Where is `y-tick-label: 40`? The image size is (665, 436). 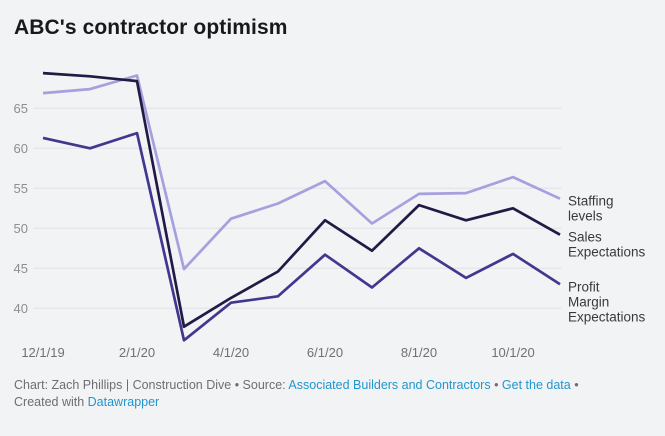 y-tick-label: 40 is located at coordinates (21, 308).